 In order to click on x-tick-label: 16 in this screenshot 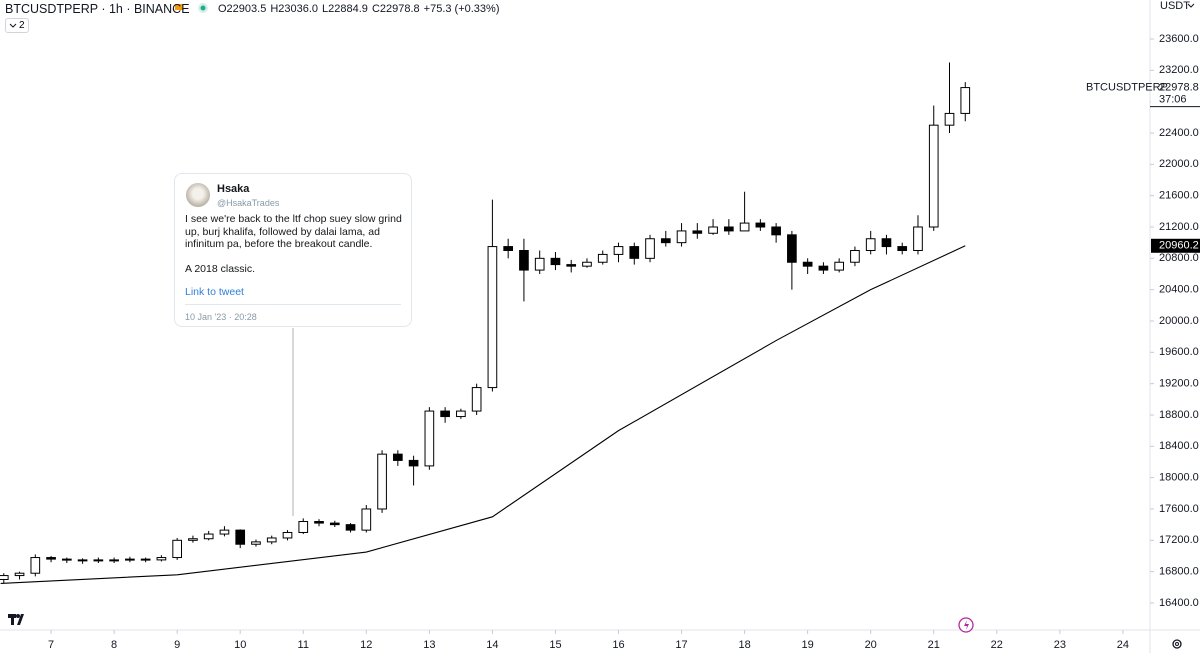, I will do `click(618, 645)`.